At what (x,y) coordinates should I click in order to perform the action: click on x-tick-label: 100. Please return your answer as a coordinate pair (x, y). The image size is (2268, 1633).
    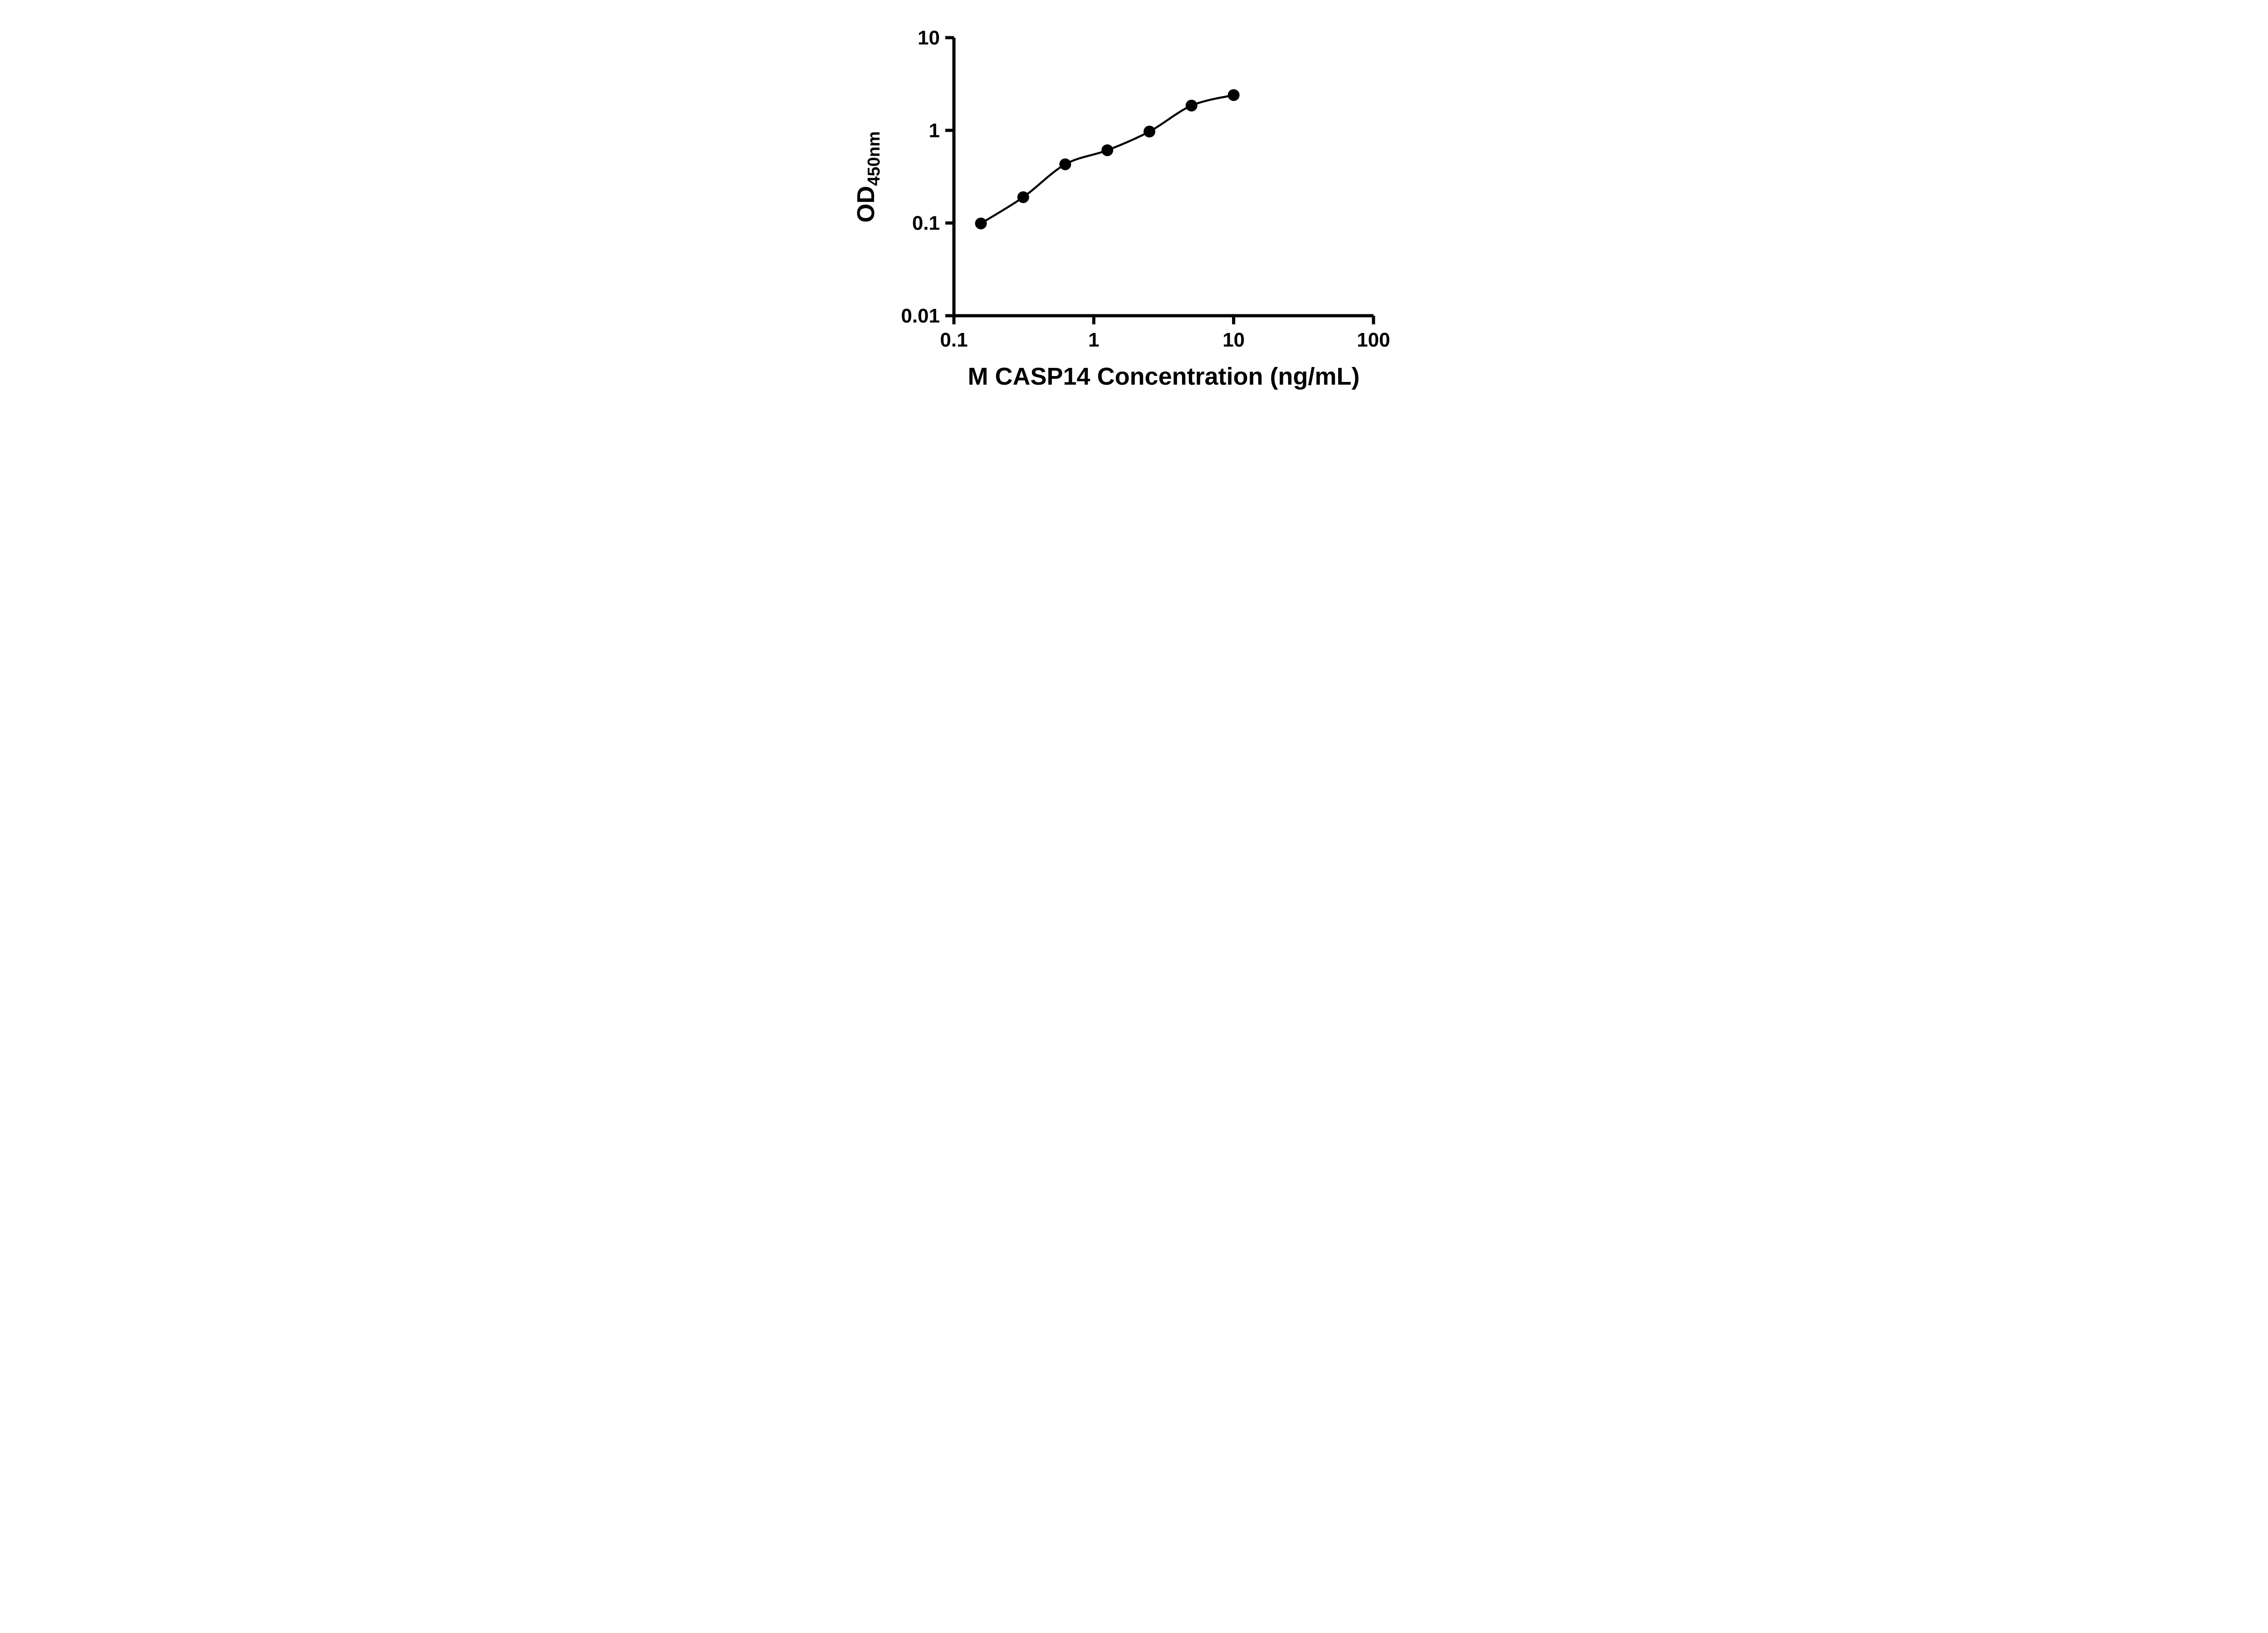
    Looking at the image, I should click on (1373, 340).